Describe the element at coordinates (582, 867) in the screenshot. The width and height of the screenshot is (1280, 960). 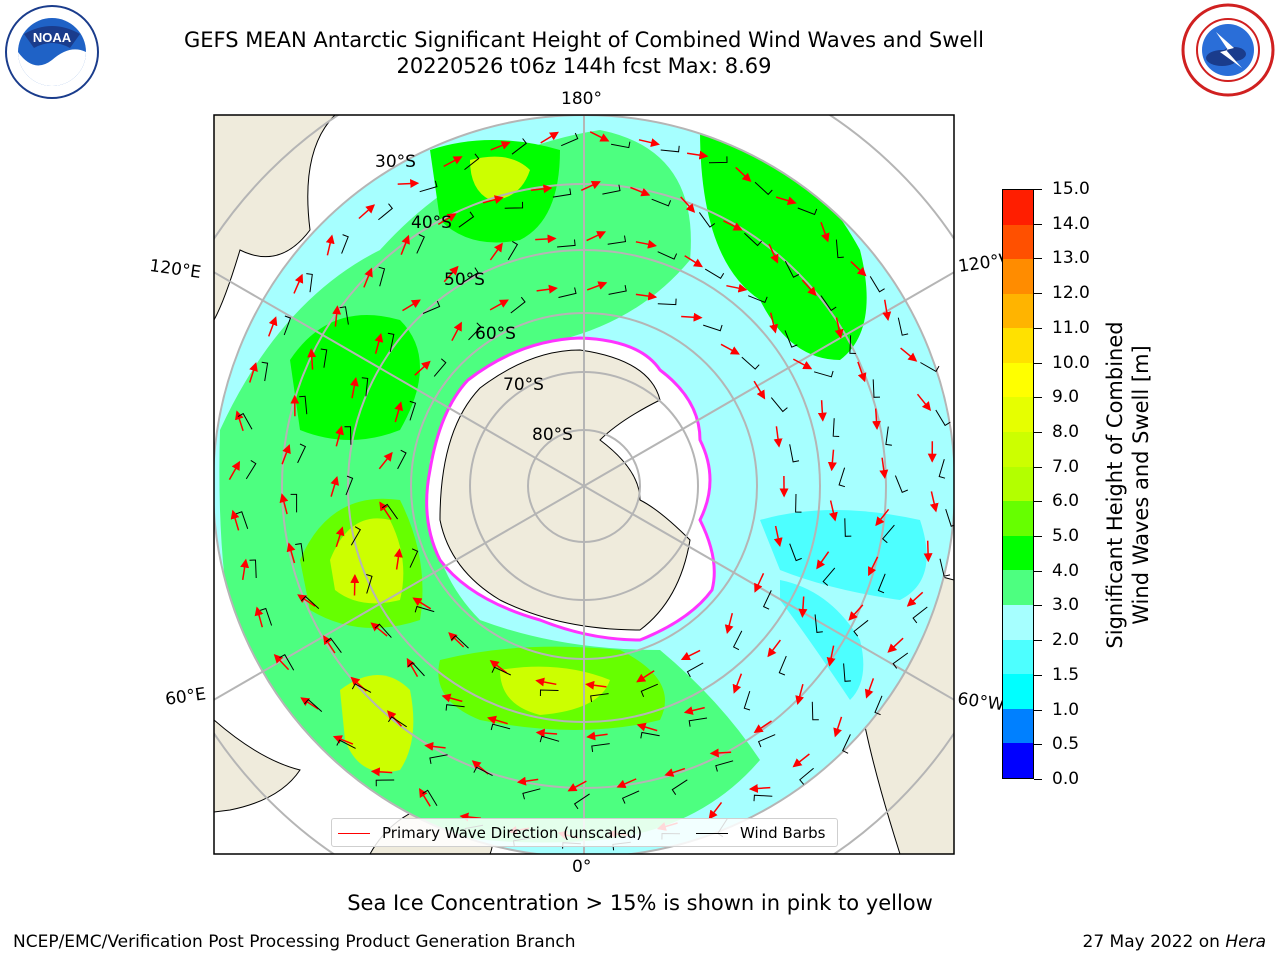
I see `lon-label-0: 0°` at that location.